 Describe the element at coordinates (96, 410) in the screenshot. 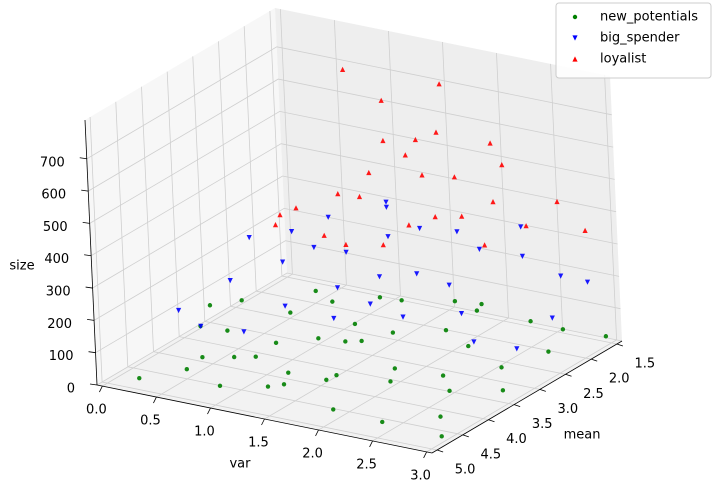

I see `x-tick-label: 0.0` at that location.